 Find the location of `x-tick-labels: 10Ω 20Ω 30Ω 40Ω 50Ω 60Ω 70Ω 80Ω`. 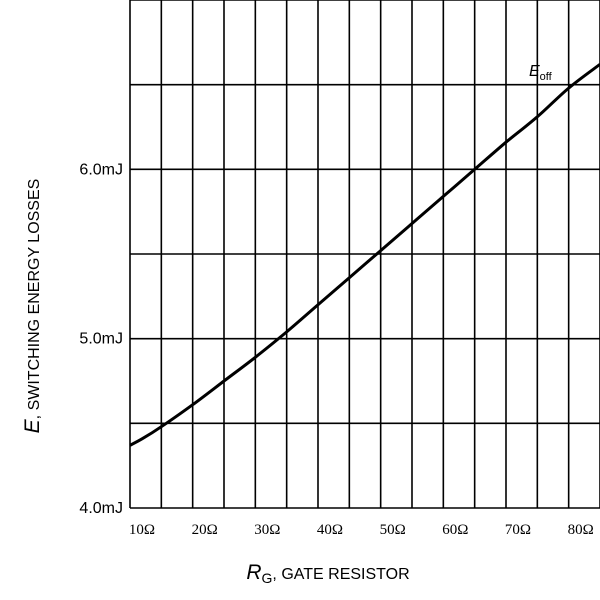

x-tick-labels: 10Ω 20Ω 30Ω 40Ω 50Ω 60Ω 70Ω 80Ω is located at coordinates (361, 530).